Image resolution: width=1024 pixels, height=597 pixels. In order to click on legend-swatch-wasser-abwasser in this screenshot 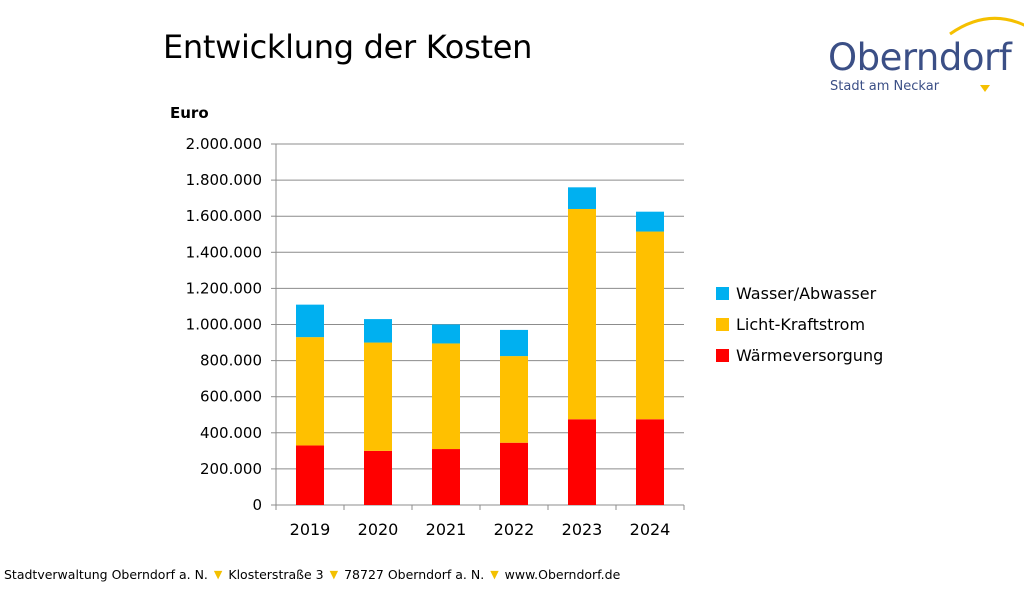, I will do `click(722, 293)`.